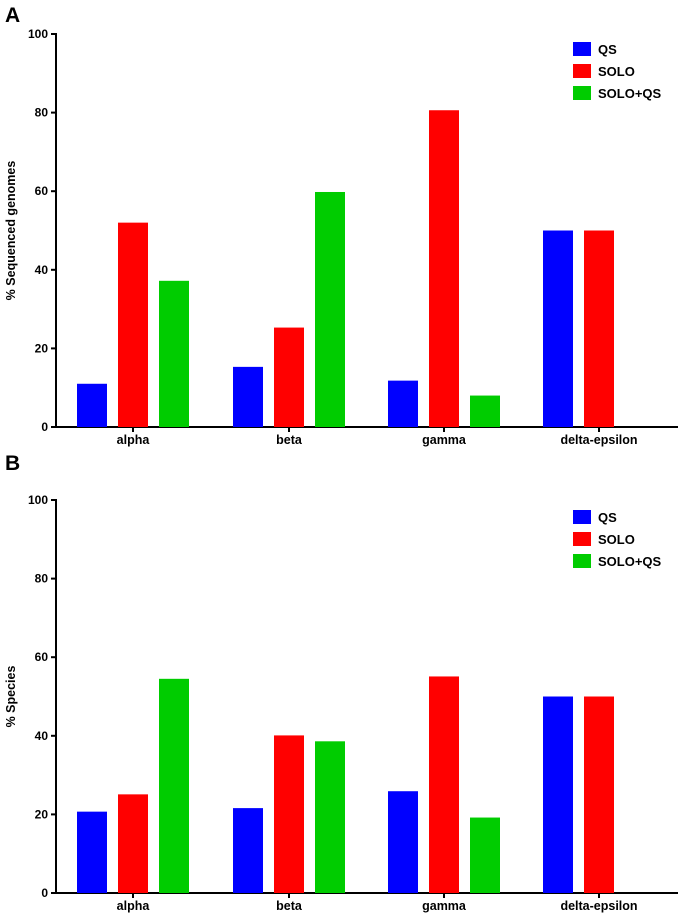 Image resolution: width=680 pixels, height=917 pixels. I want to click on y-axis-label: % Species, so click(11, 697).